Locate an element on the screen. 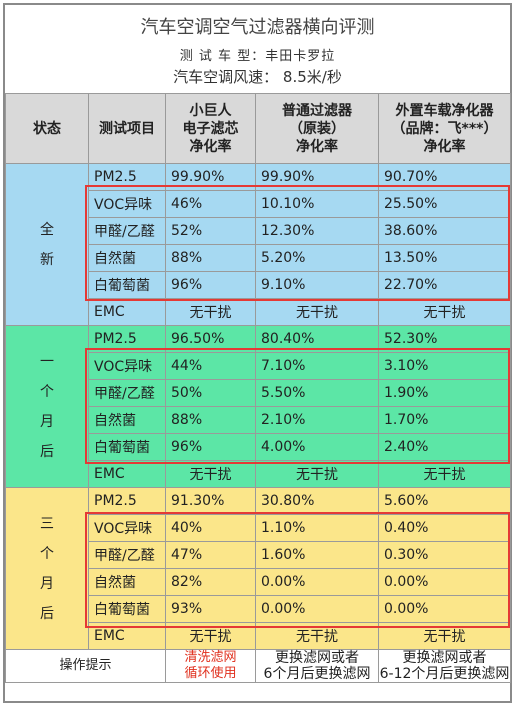 This screenshot has height=706, width=515. footer-tip-col1: 清洗滤网 循环使用 is located at coordinates (210, 666).